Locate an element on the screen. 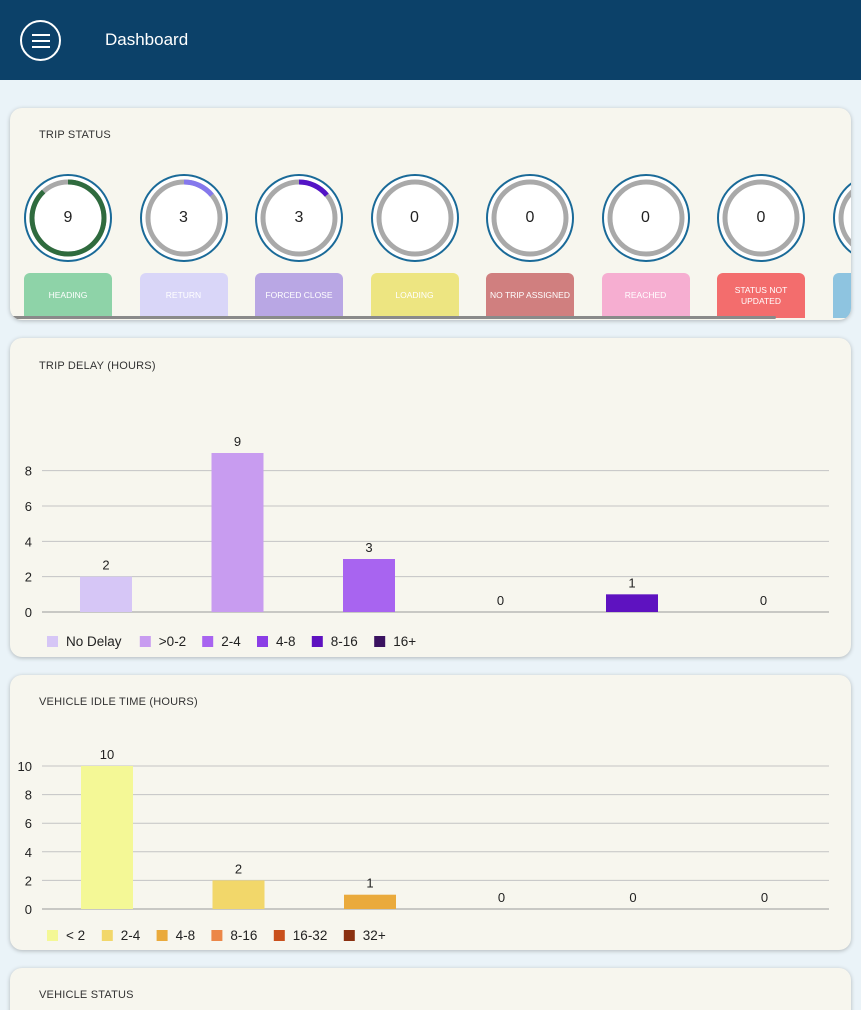  status-count: 9 is located at coordinates (68, 217).